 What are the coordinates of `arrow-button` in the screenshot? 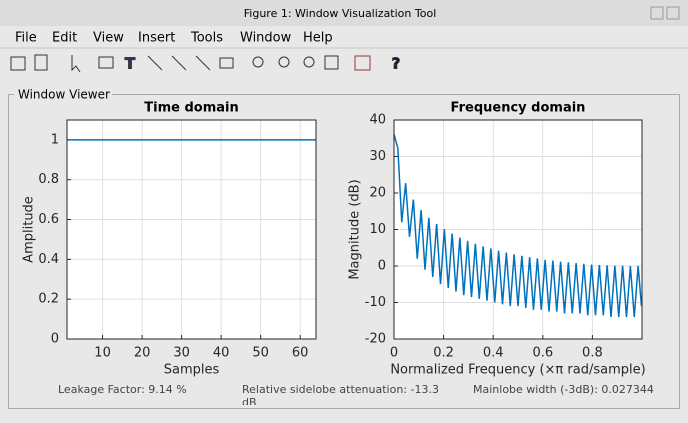 It's located at (179, 63).